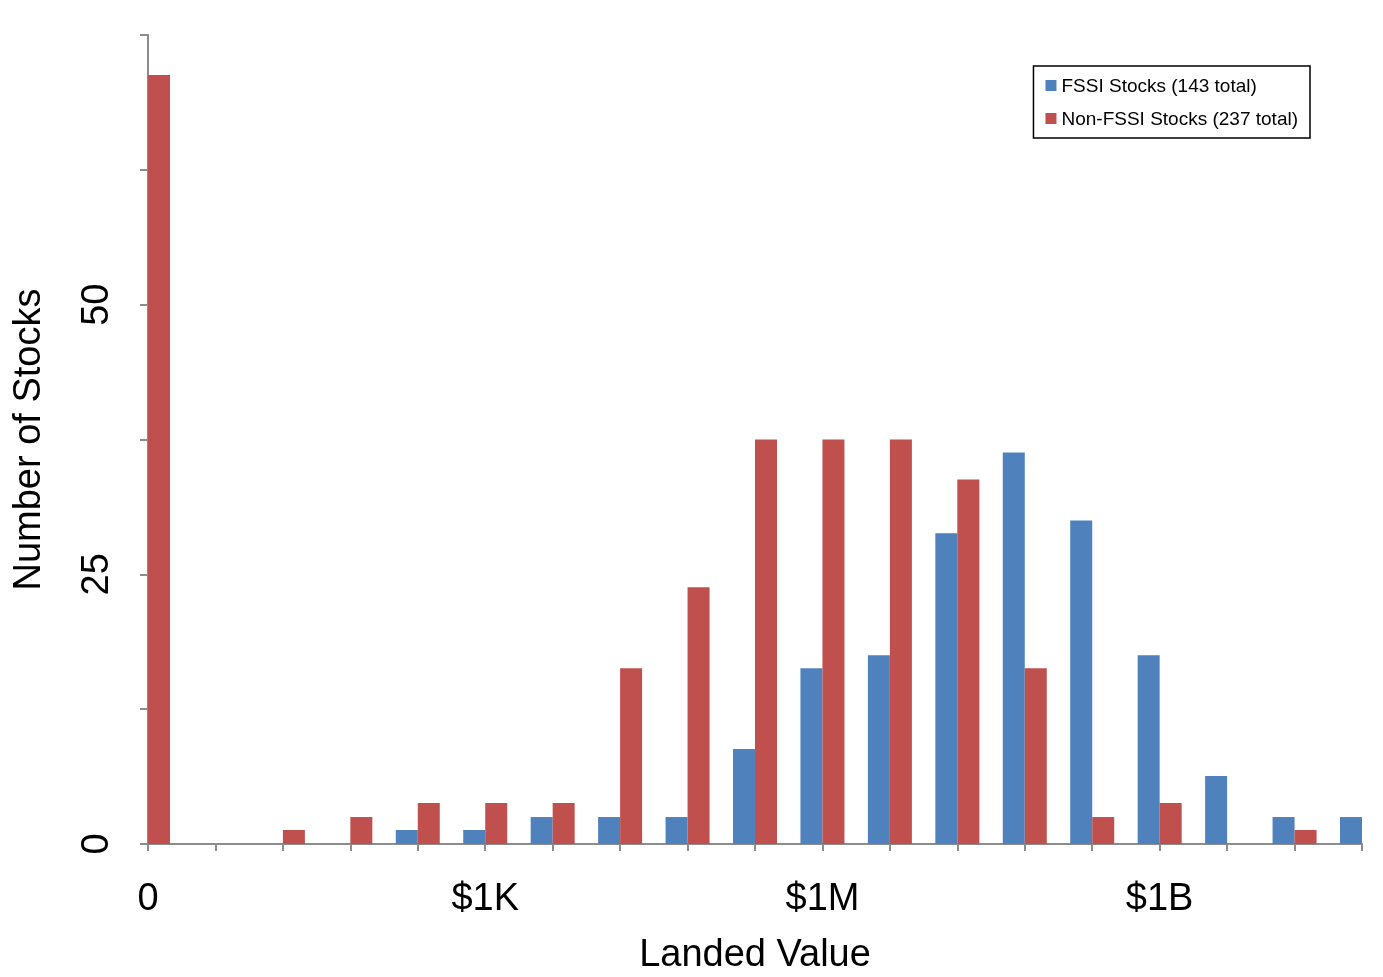  Describe the element at coordinates (1180, 118) in the screenshot. I see `legend-label: Non-FSSI Stocks (237 total)` at that location.